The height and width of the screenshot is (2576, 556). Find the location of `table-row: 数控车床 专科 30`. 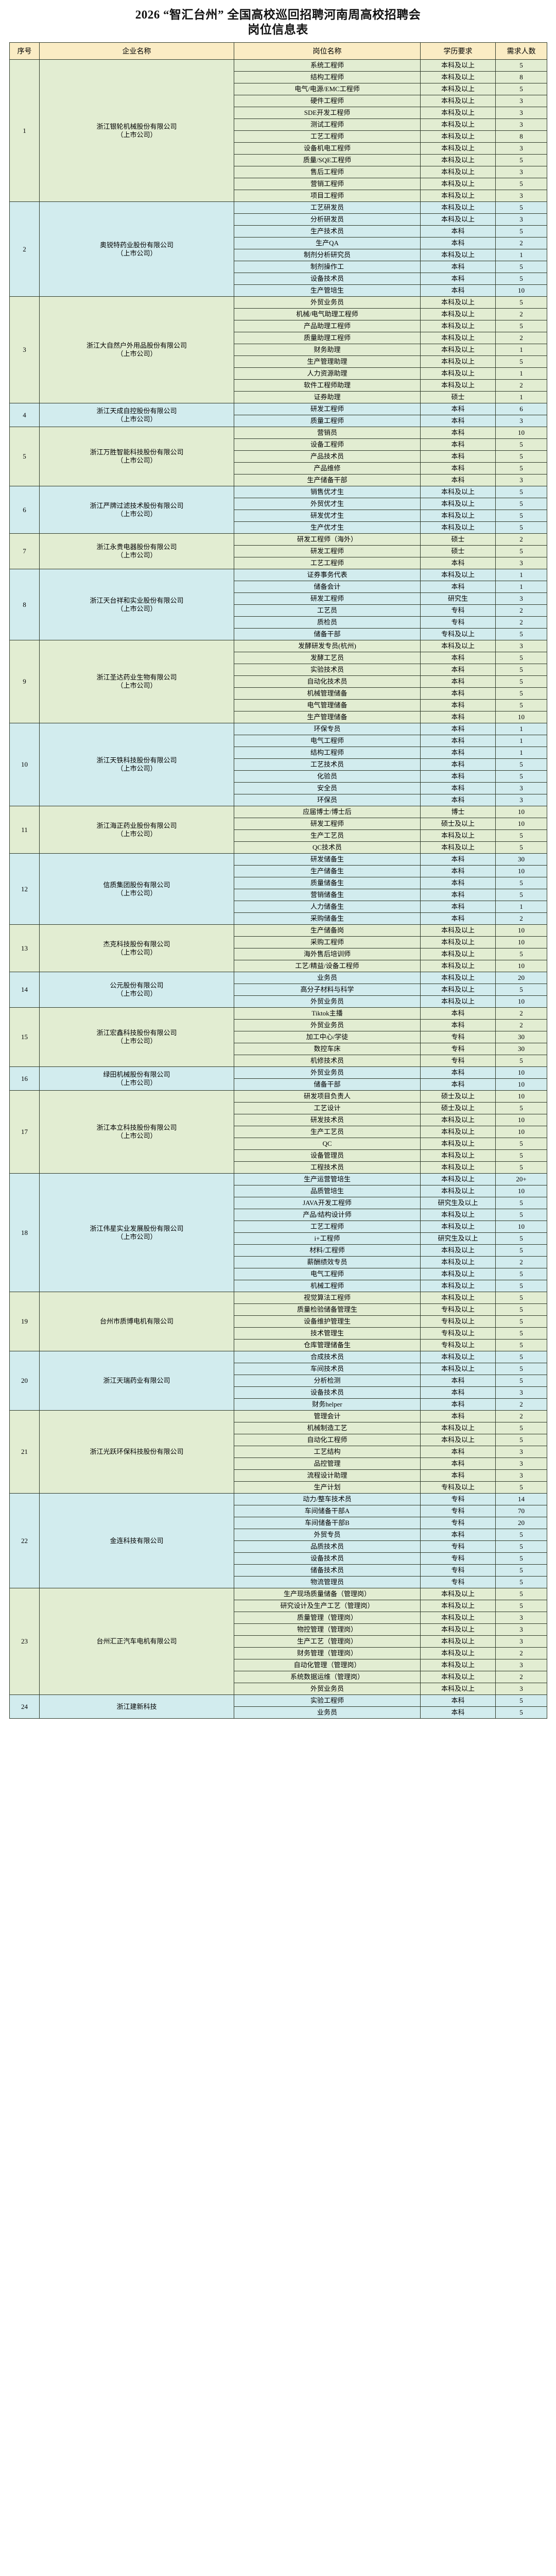

table-row: 数控车床 专科 30 is located at coordinates (278, 1049).